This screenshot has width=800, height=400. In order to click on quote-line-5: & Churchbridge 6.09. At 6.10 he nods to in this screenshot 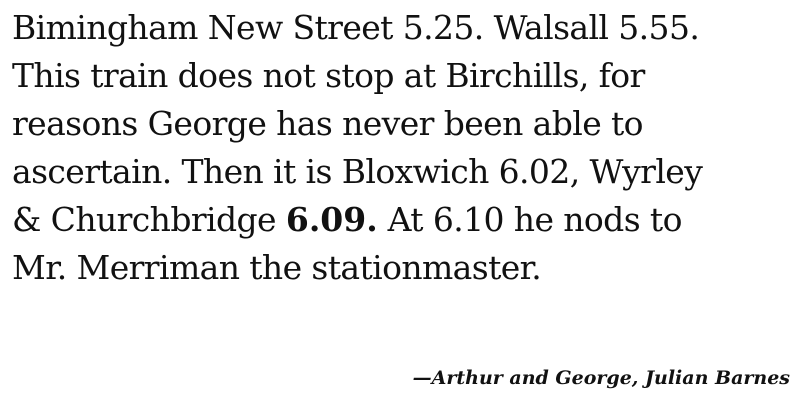, I will do `click(402, 220)`.